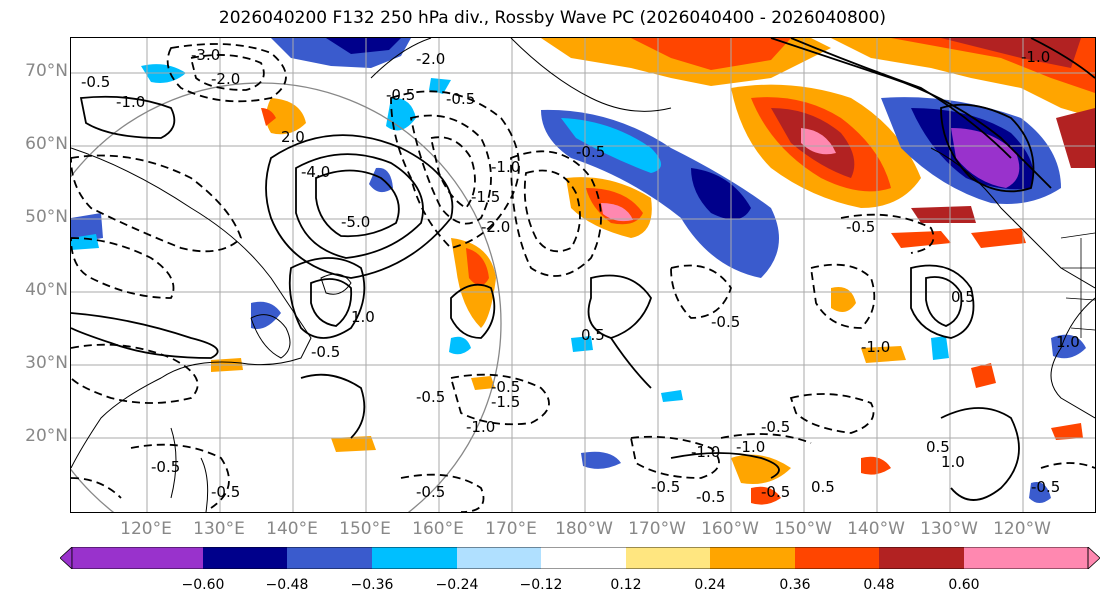 The image size is (1105, 604). Describe the element at coordinates (365, 529) in the screenshot. I see `lon-label-150e: 150°E` at that location.